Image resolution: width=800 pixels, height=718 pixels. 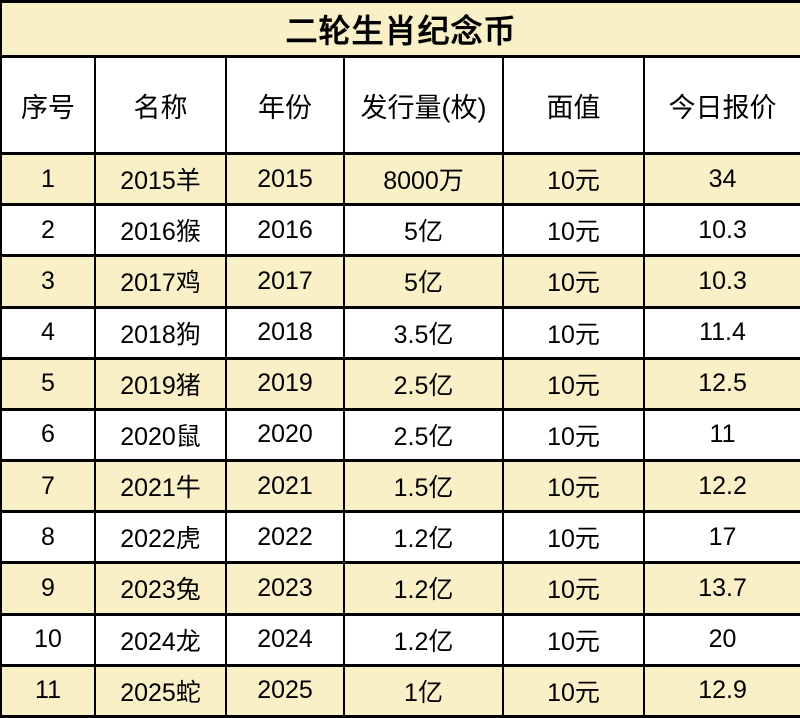 I want to click on table-row: 1 2015羊 2015 8000万 10元 34, so click(x=400, y=179).